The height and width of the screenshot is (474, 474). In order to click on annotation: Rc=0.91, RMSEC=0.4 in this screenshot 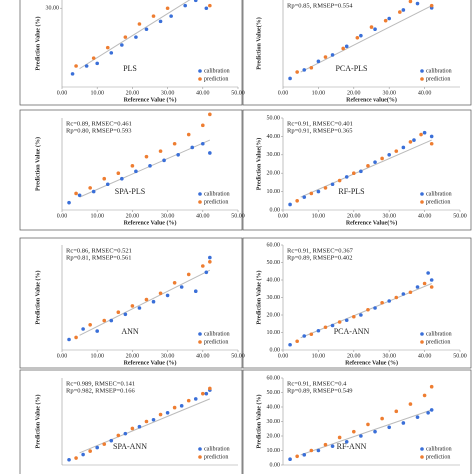, I will do `click(317, 383)`.